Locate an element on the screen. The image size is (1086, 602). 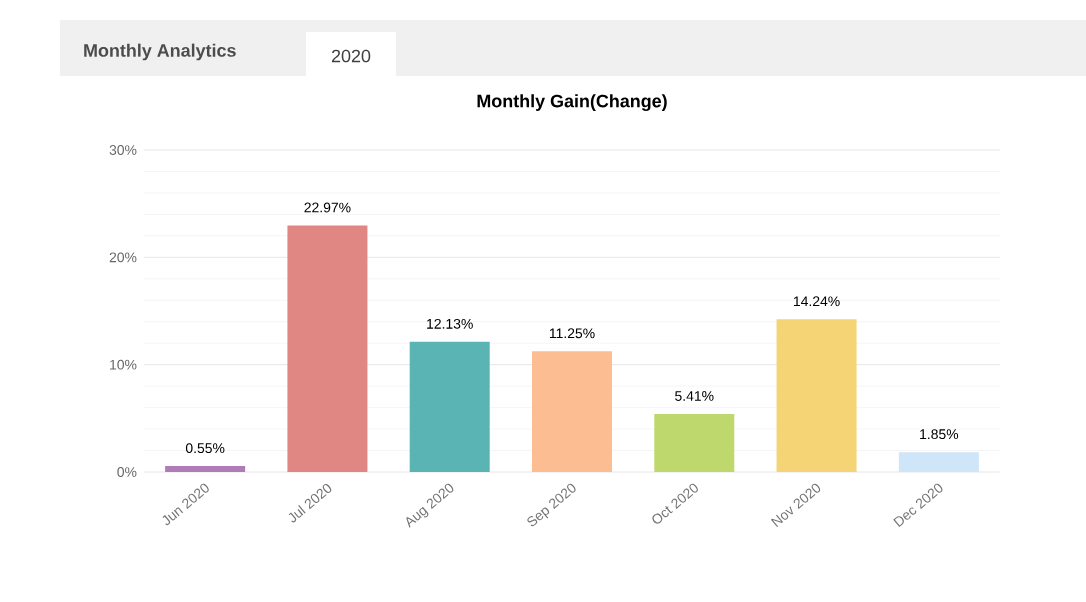
text: Monthly Analytics is located at coordinates (160, 52).